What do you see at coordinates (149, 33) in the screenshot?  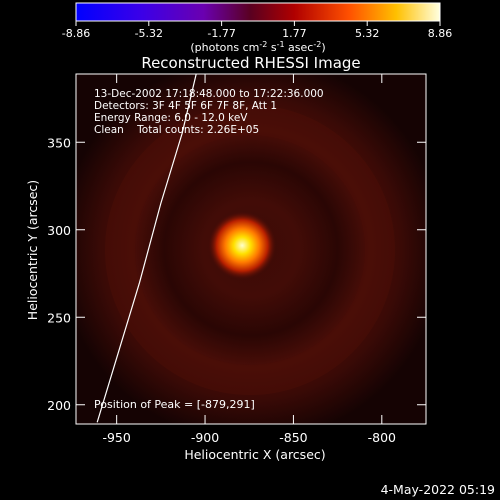 I see `colorbar-tick-label: -5.32` at bounding box center [149, 33].